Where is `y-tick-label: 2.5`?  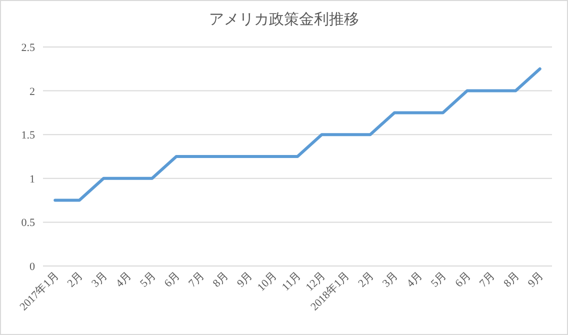
y-tick-label: 2.5 is located at coordinates (28, 48).